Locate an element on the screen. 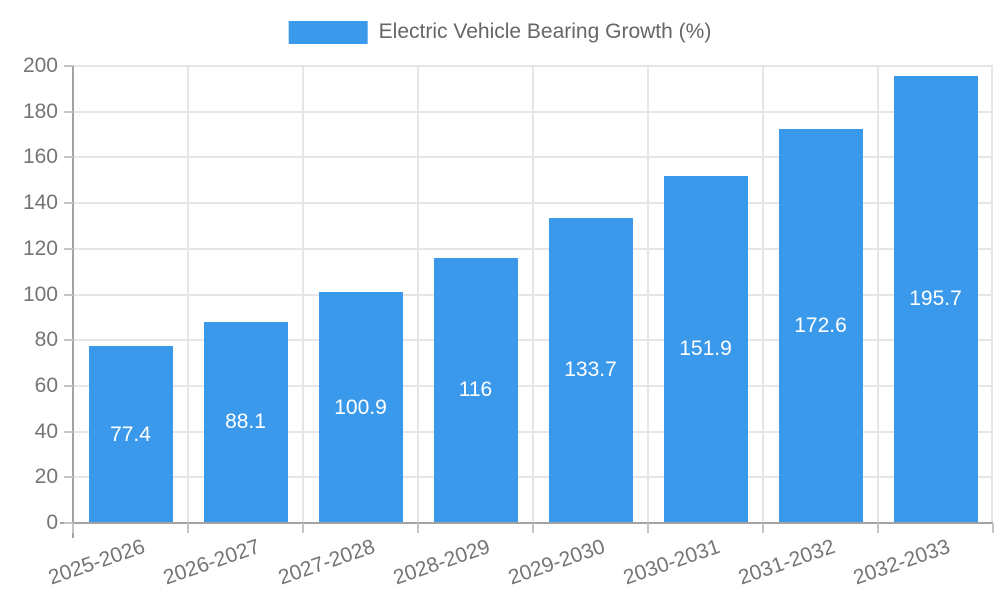 The width and height of the screenshot is (1000, 600). bar-value-label: 116 is located at coordinates (475, 390).